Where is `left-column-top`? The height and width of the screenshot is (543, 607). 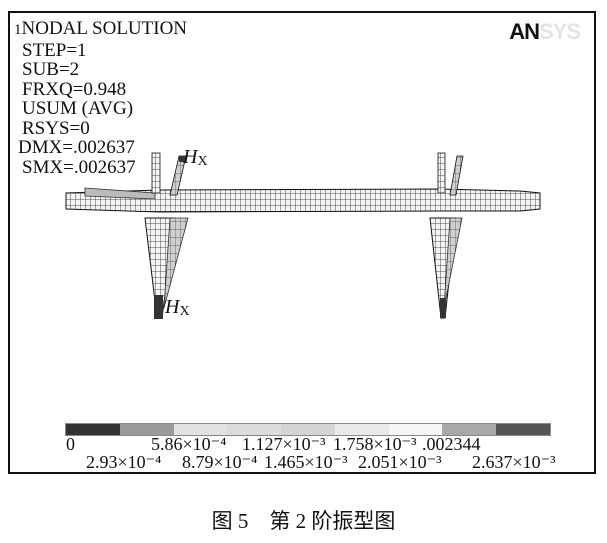
left-column-top is located at coordinates (156, 173).